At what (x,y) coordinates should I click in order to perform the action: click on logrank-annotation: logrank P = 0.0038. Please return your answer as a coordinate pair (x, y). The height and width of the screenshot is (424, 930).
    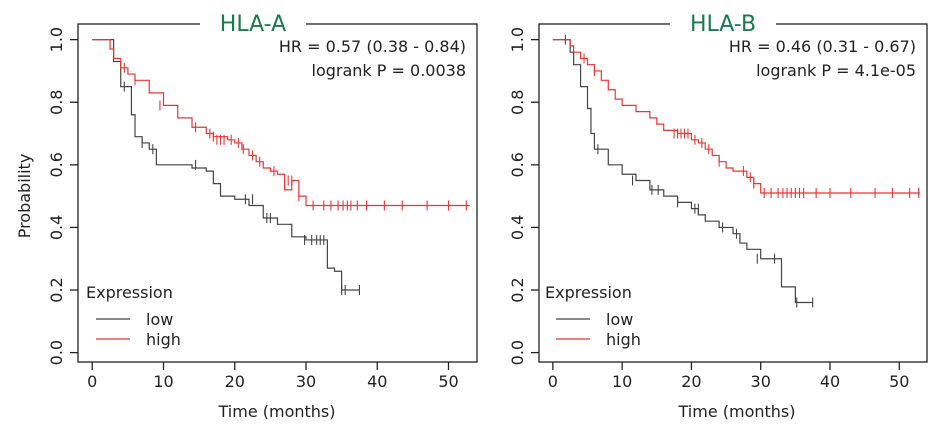
    Looking at the image, I should click on (389, 70).